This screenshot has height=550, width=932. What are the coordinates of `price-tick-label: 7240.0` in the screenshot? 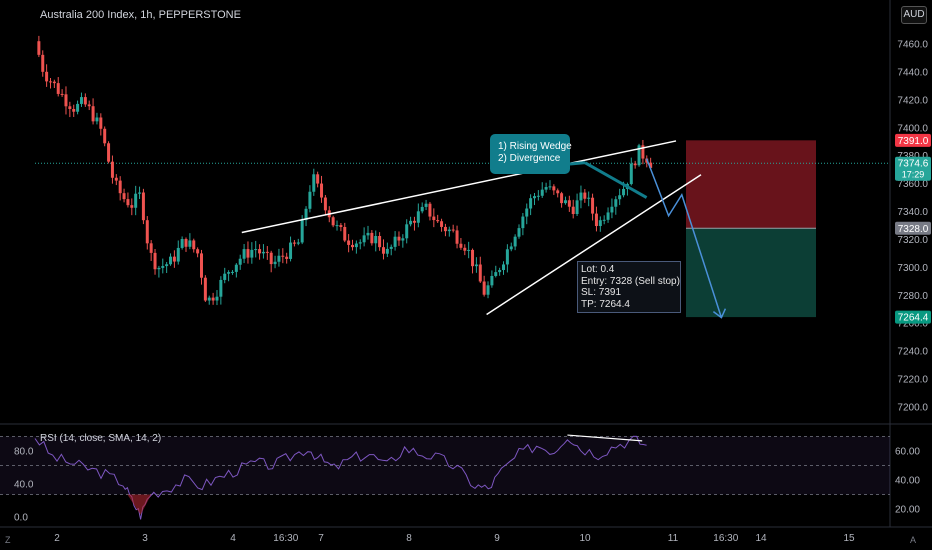 It's located at (912, 352).